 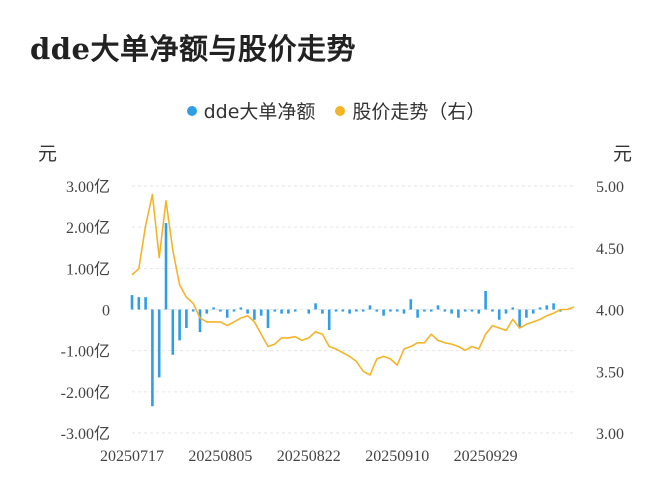 I want to click on legend: dde大单净额 股价走势（右）, so click(x=336, y=110).